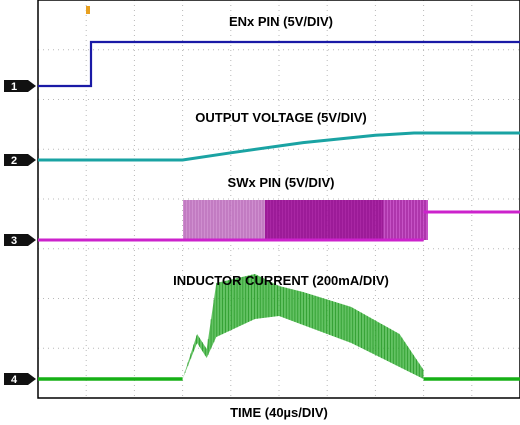 Image resolution: width=520 pixels, height=425 pixels. What do you see at coordinates (20, 160) in the screenshot?
I see `channel-marker-2: 2` at bounding box center [20, 160].